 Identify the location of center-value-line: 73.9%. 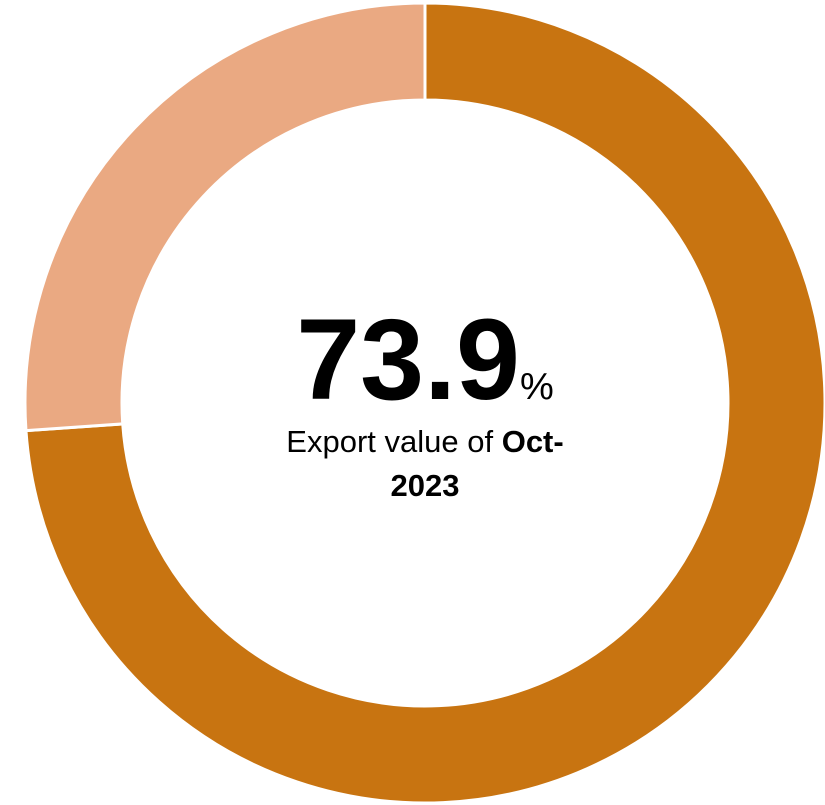
(425, 360).